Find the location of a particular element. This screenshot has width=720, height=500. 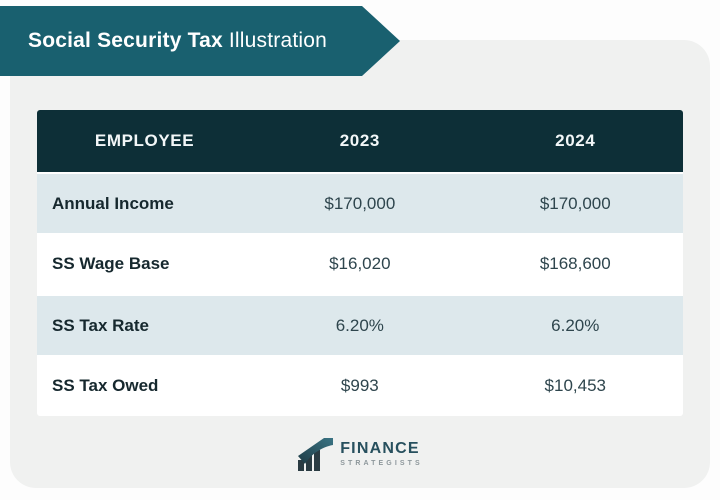

column-header-2023: 2023 is located at coordinates (359, 140).